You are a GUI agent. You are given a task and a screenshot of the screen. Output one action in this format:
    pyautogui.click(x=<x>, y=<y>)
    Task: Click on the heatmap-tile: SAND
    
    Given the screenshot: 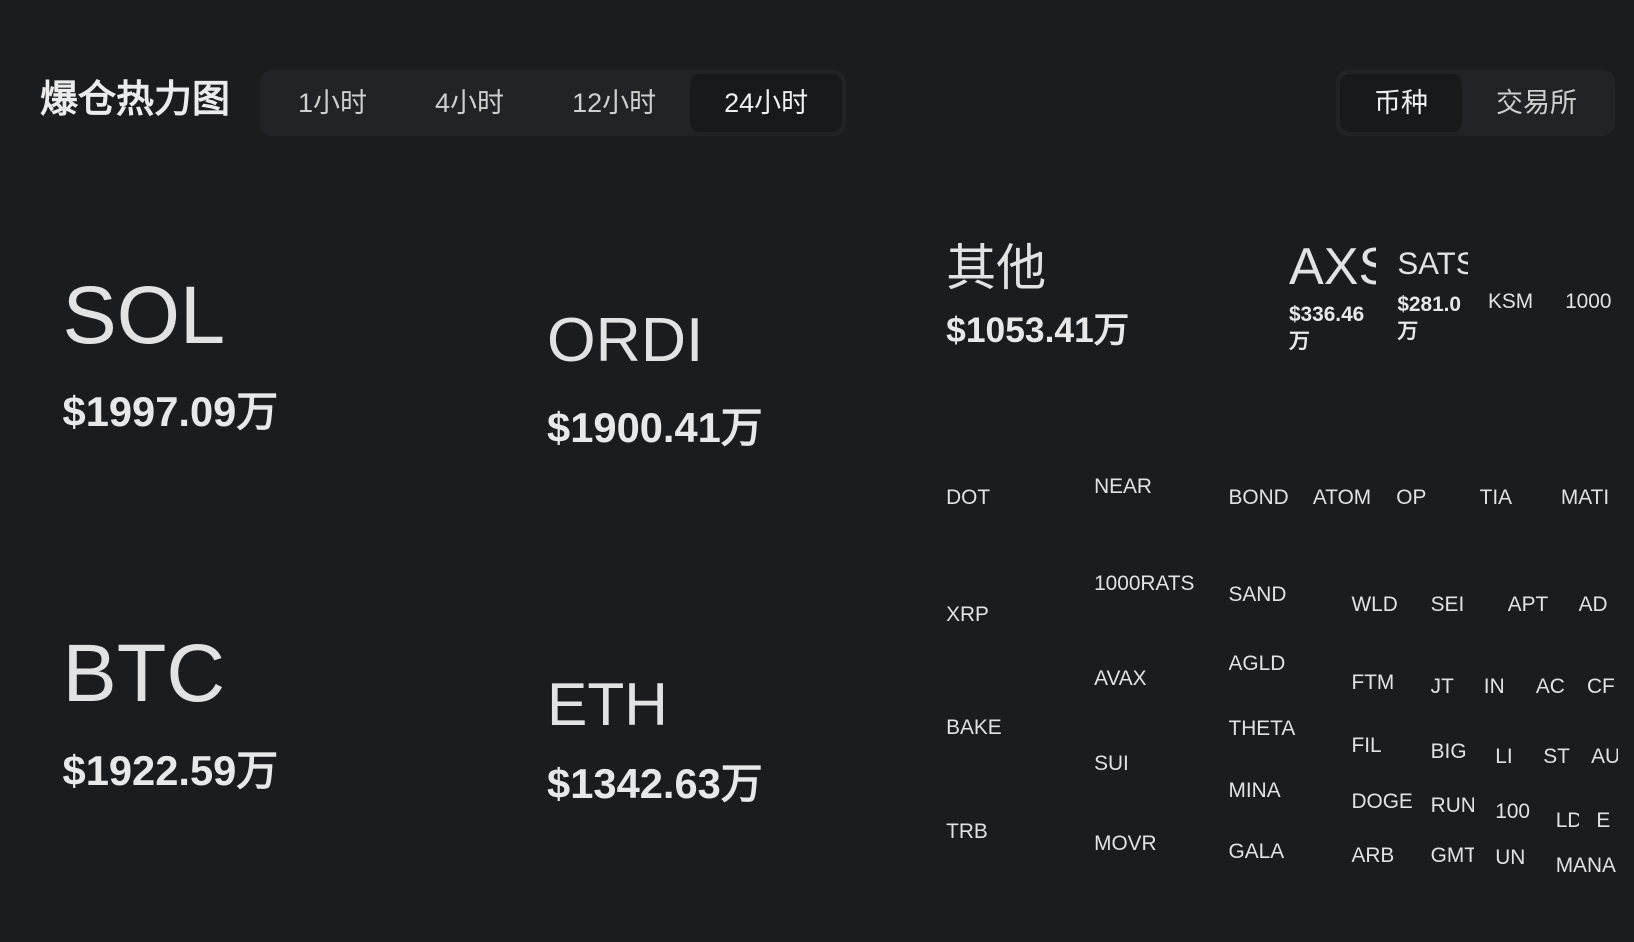 What is the action you would take?
    pyautogui.click(x=1286, y=595)
    